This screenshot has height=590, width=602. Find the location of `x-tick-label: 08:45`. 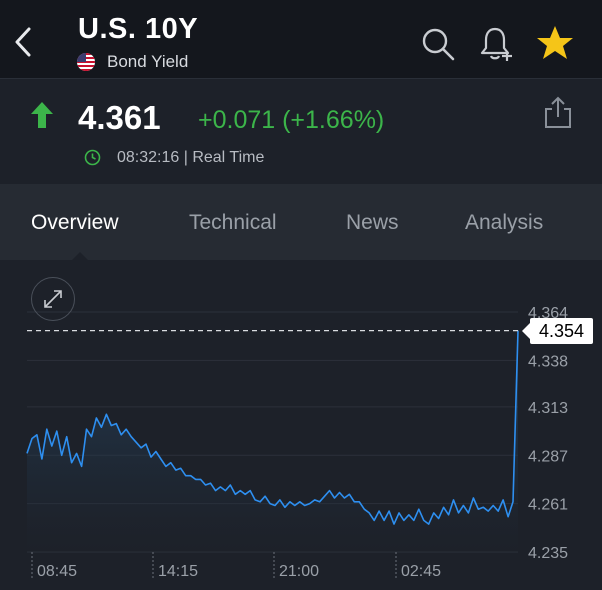

x-tick-label: 08:45 is located at coordinates (57, 571).